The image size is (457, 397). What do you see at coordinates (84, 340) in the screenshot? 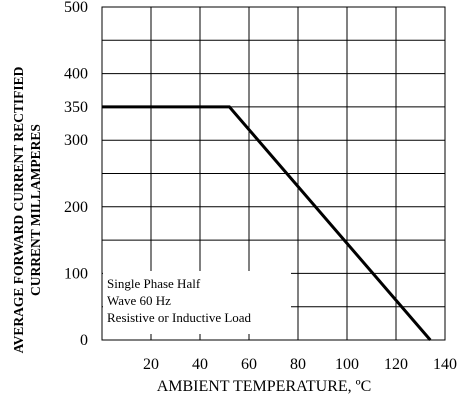
I see `y-tick-label: 0` at bounding box center [84, 340].